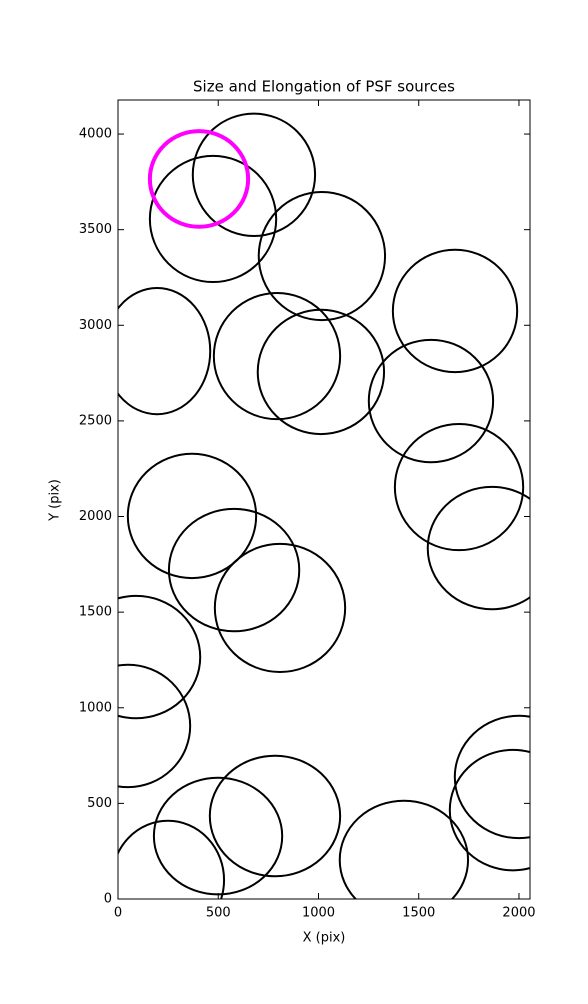 The height and width of the screenshot is (1004, 588). I want to click on y-tick-label: 3500, so click(95, 229).